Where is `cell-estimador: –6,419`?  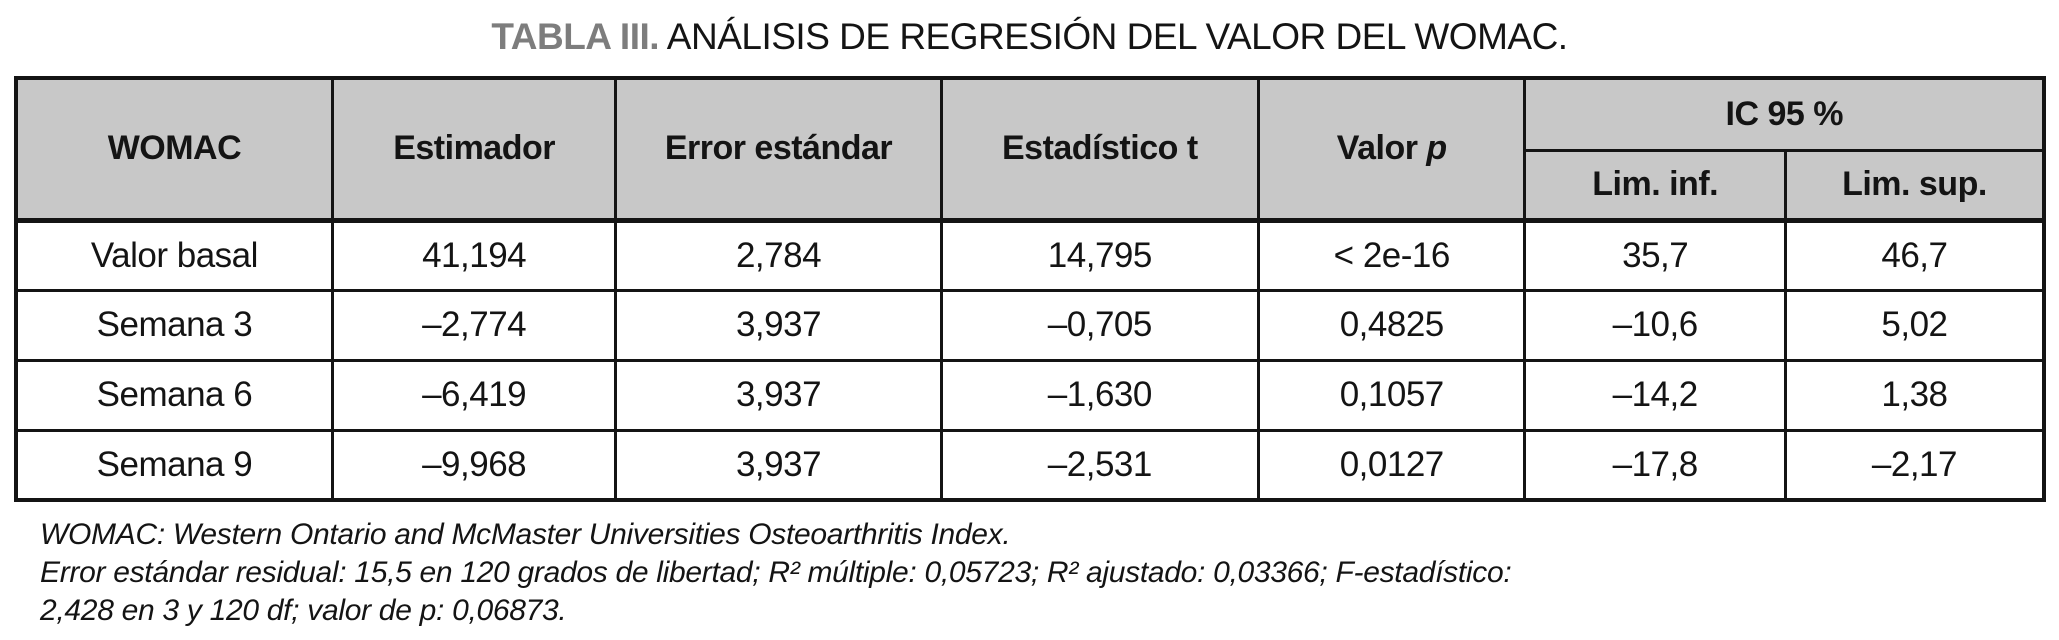
cell-estimador: –6,419 is located at coordinates (474, 395).